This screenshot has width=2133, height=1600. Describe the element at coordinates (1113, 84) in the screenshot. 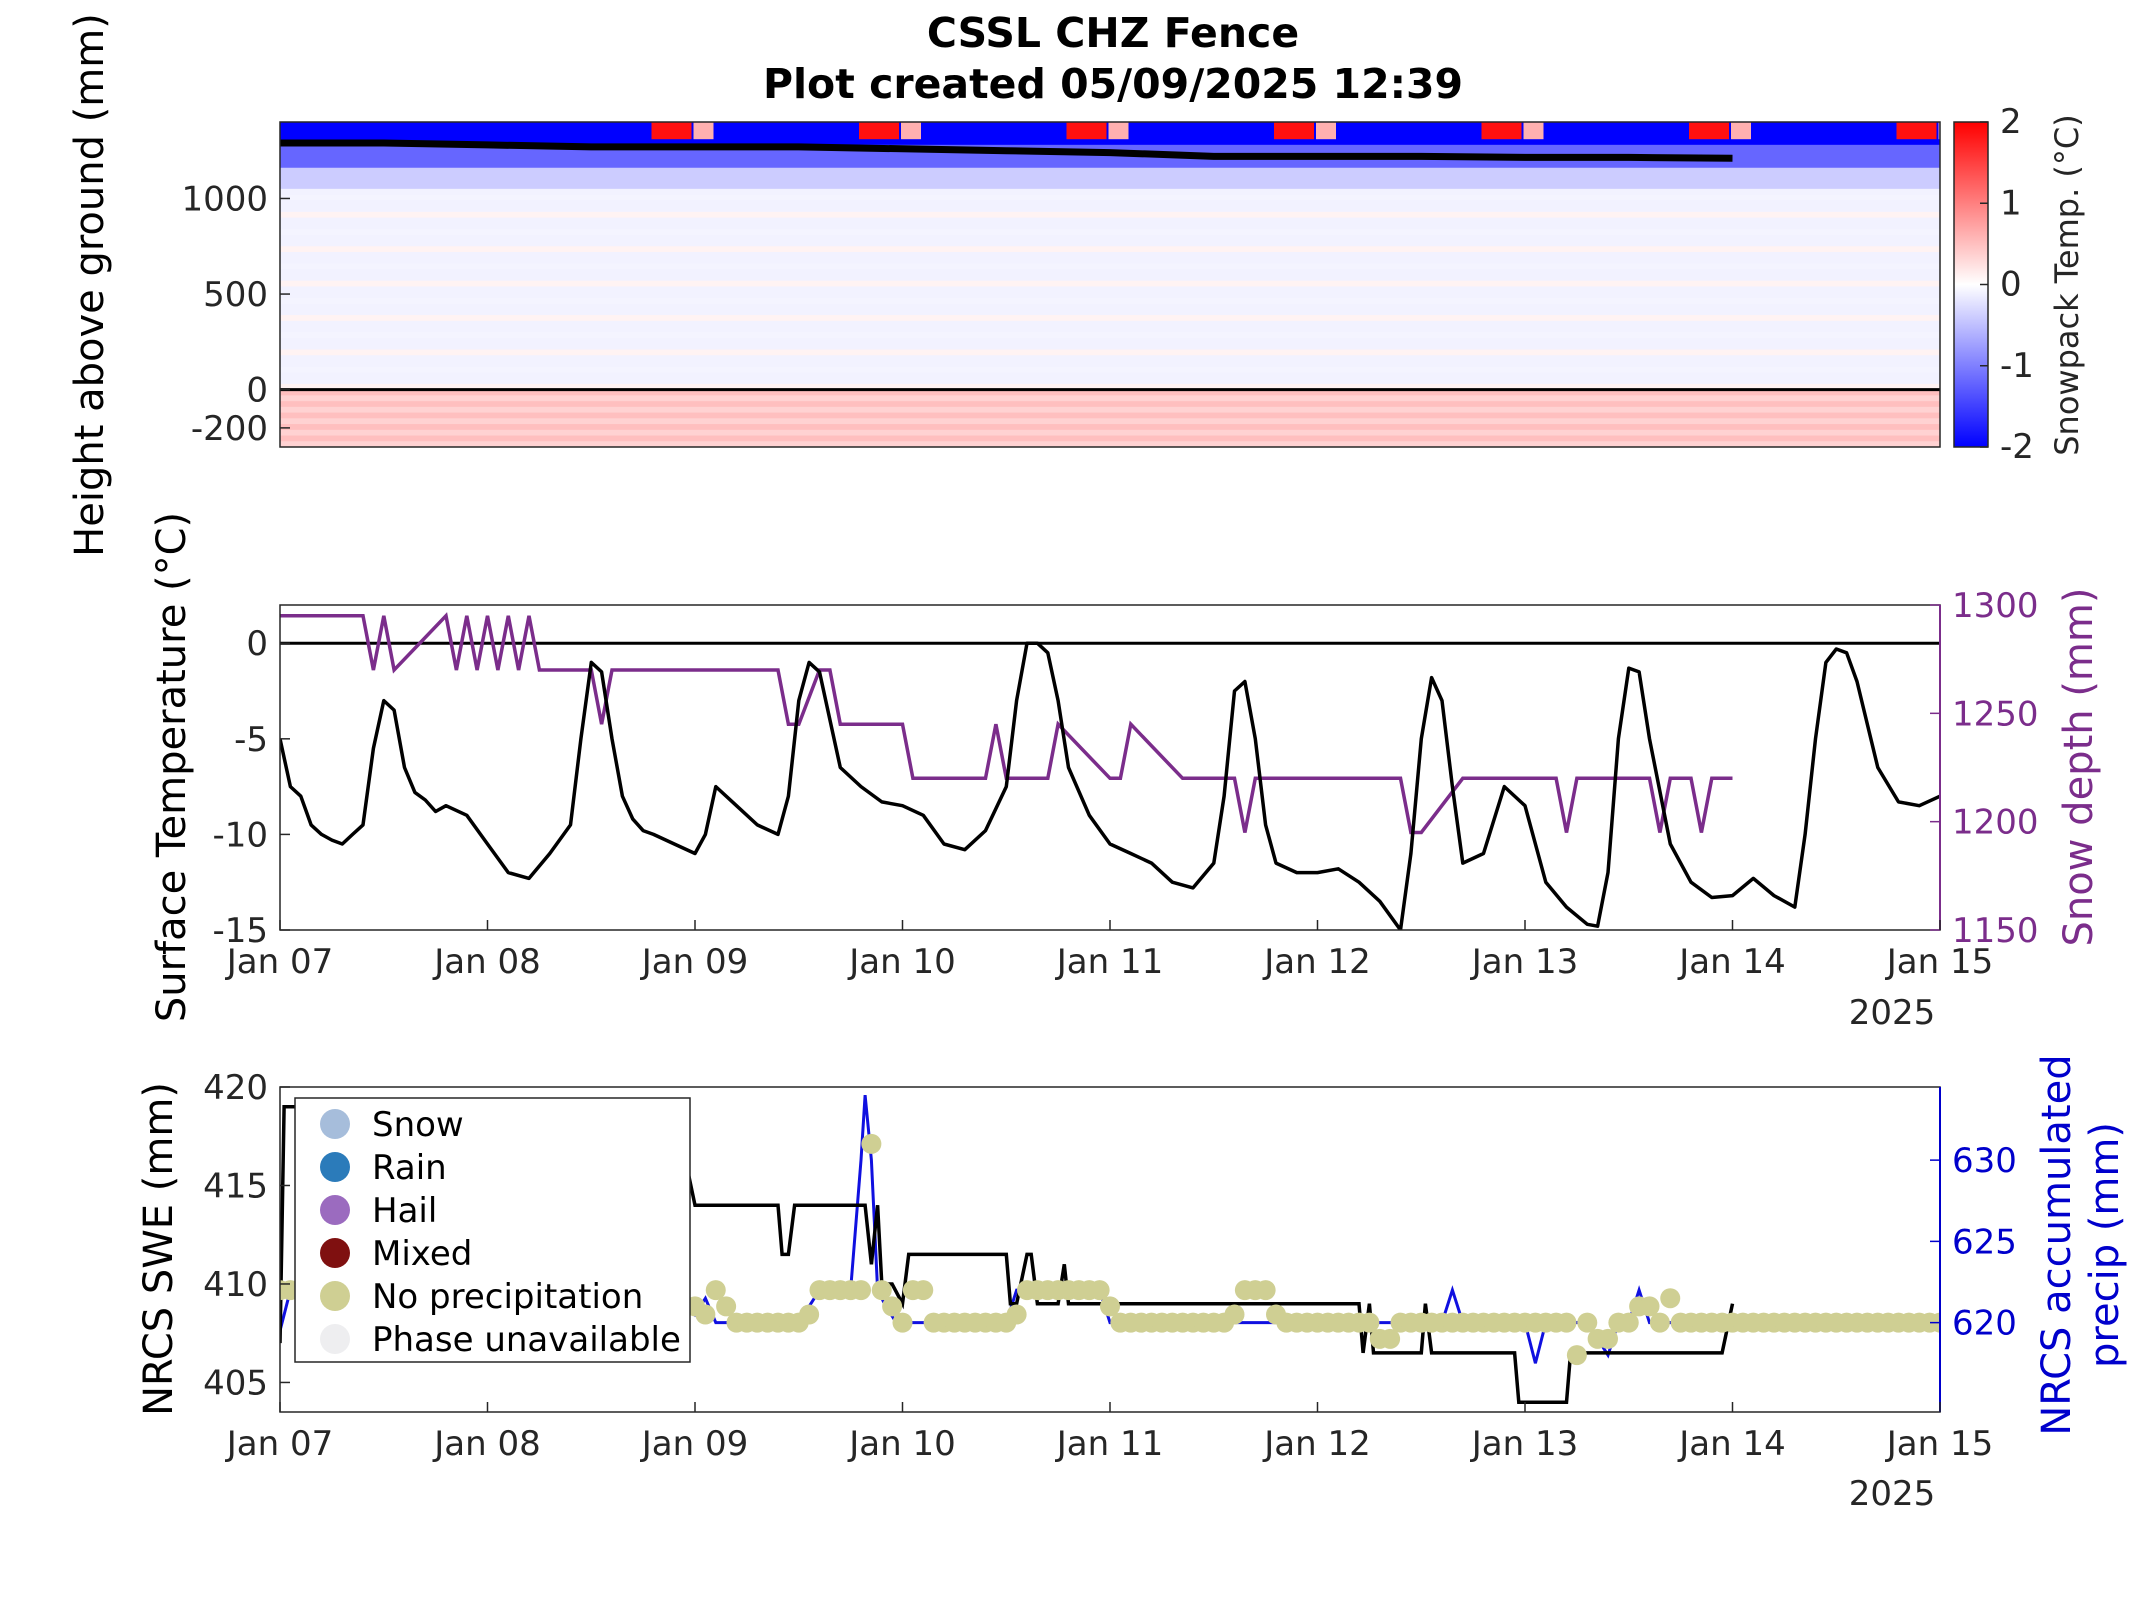

I see `title-line-2: Plot created 05/09/2025 12:39` at that location.